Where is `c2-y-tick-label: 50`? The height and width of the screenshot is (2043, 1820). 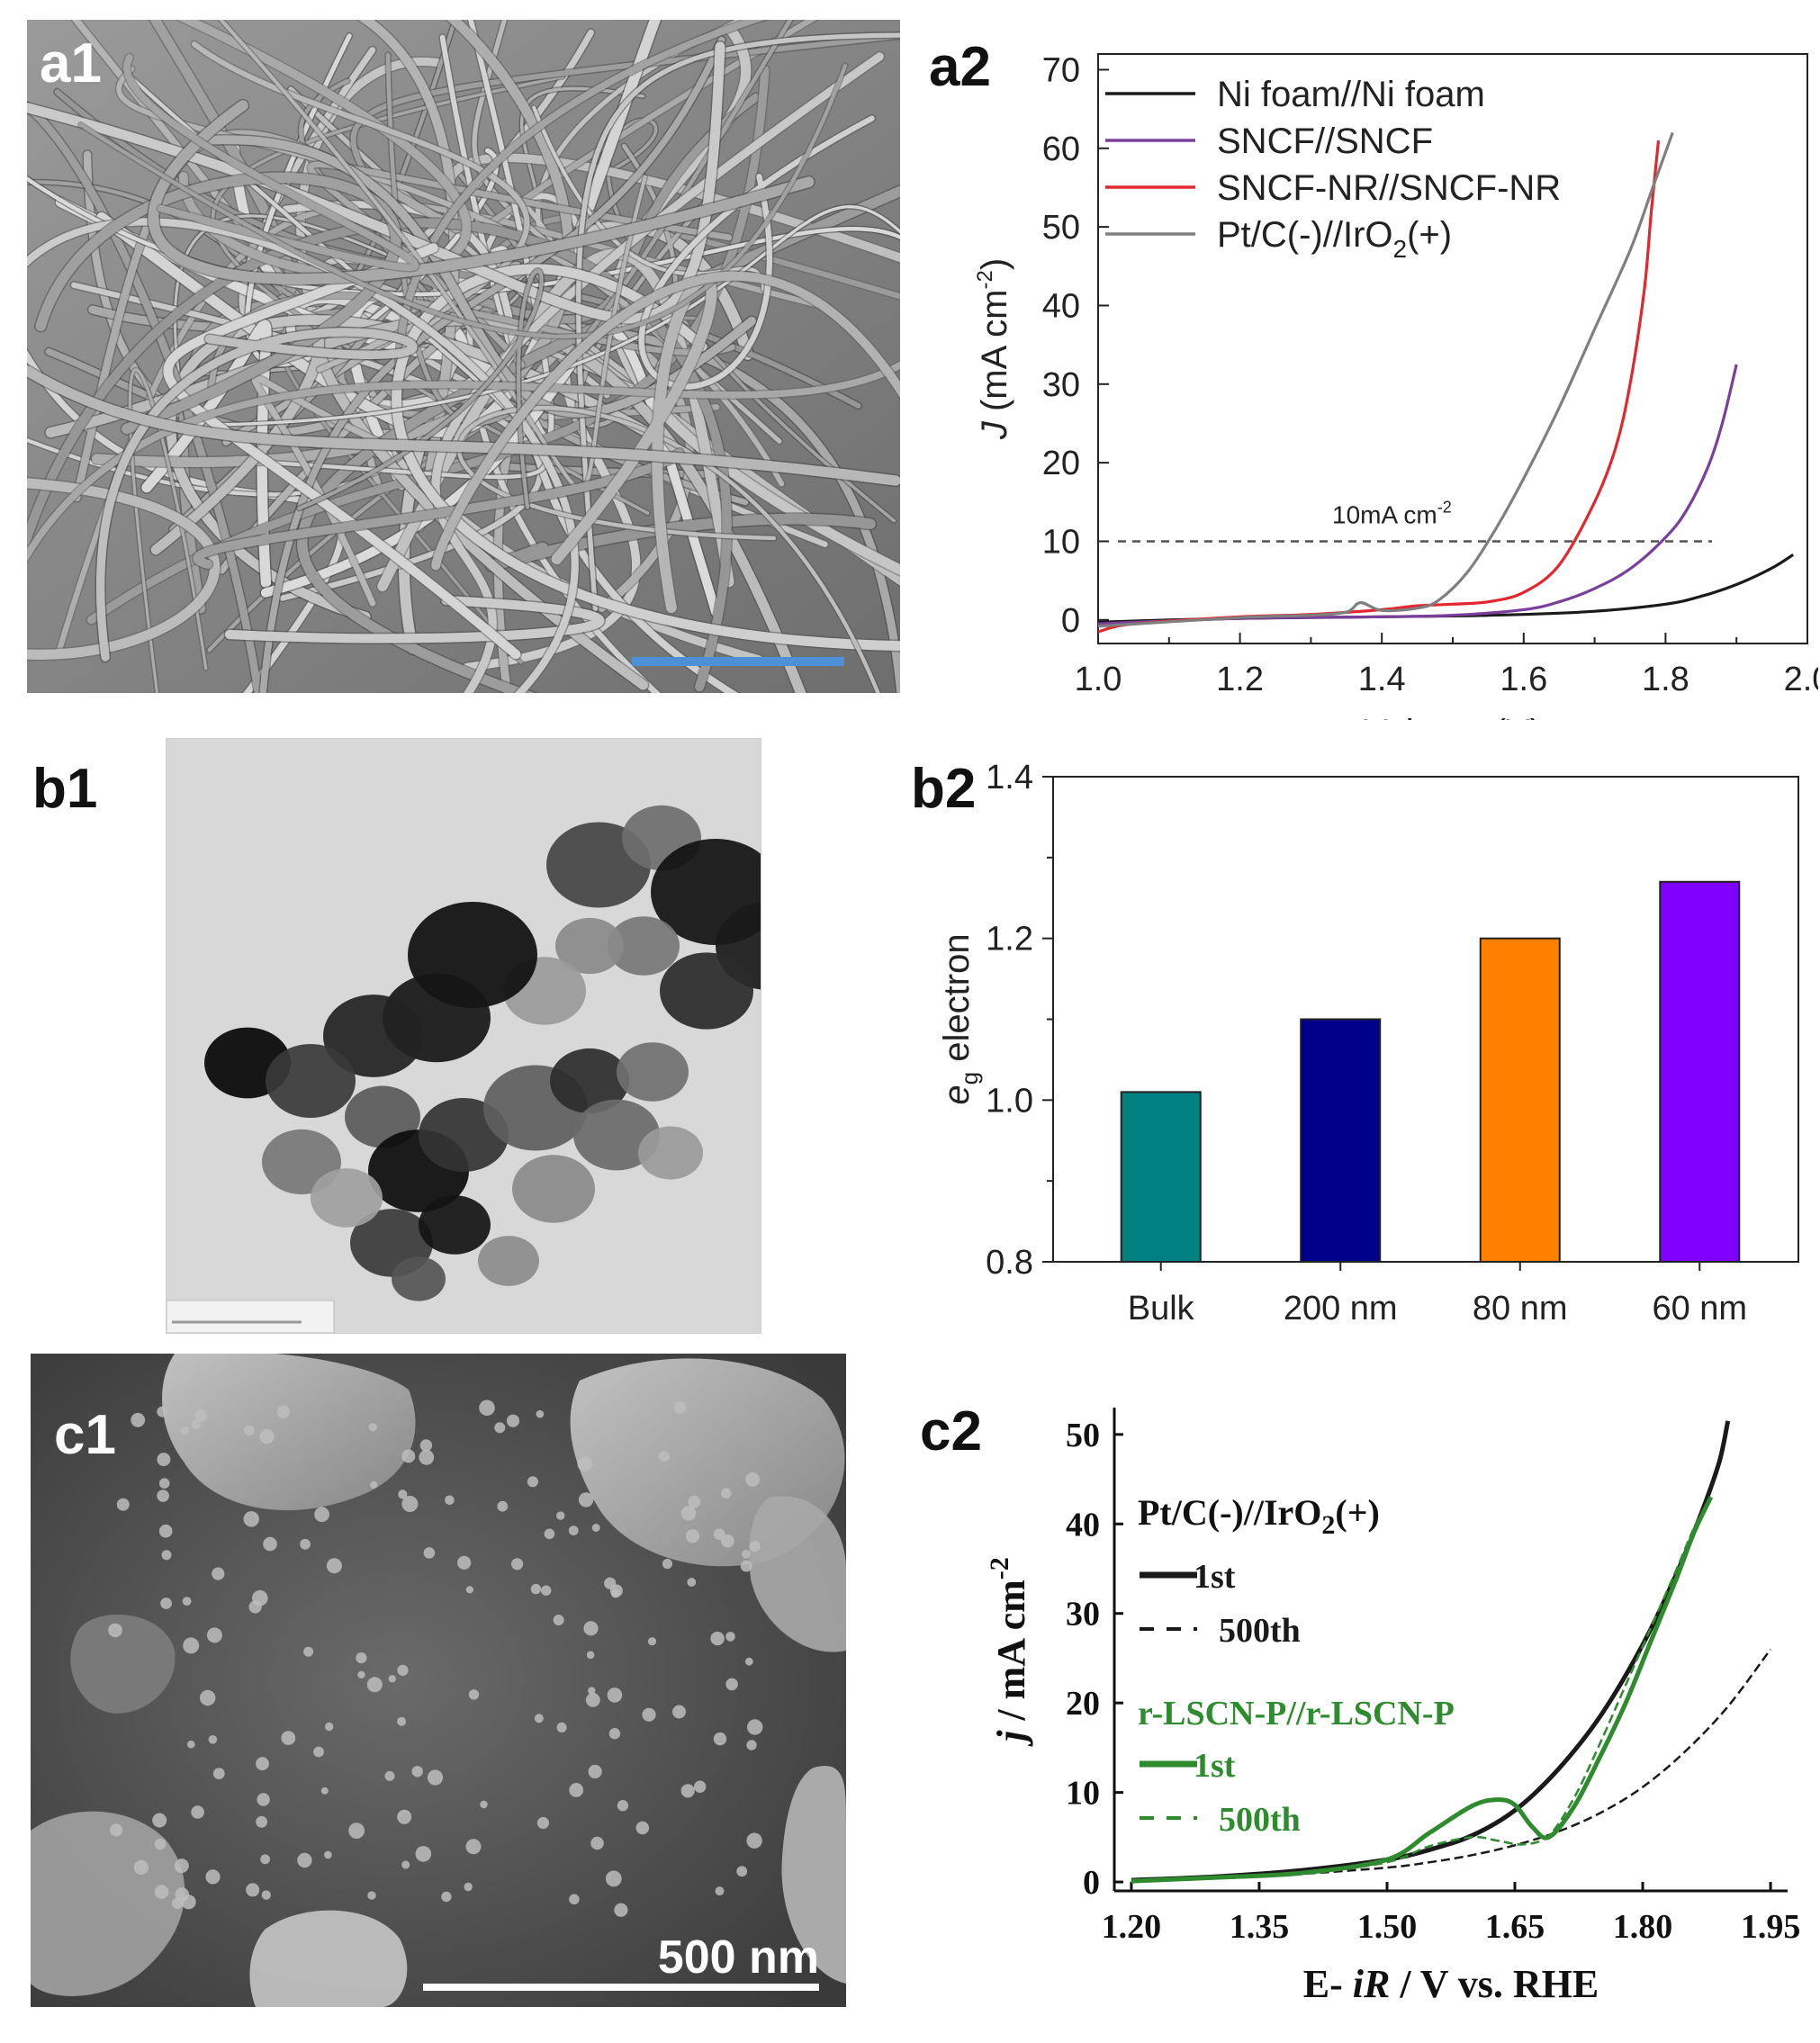 c2-y-tick-label: 50 is located at coordinates (1083, 1435).